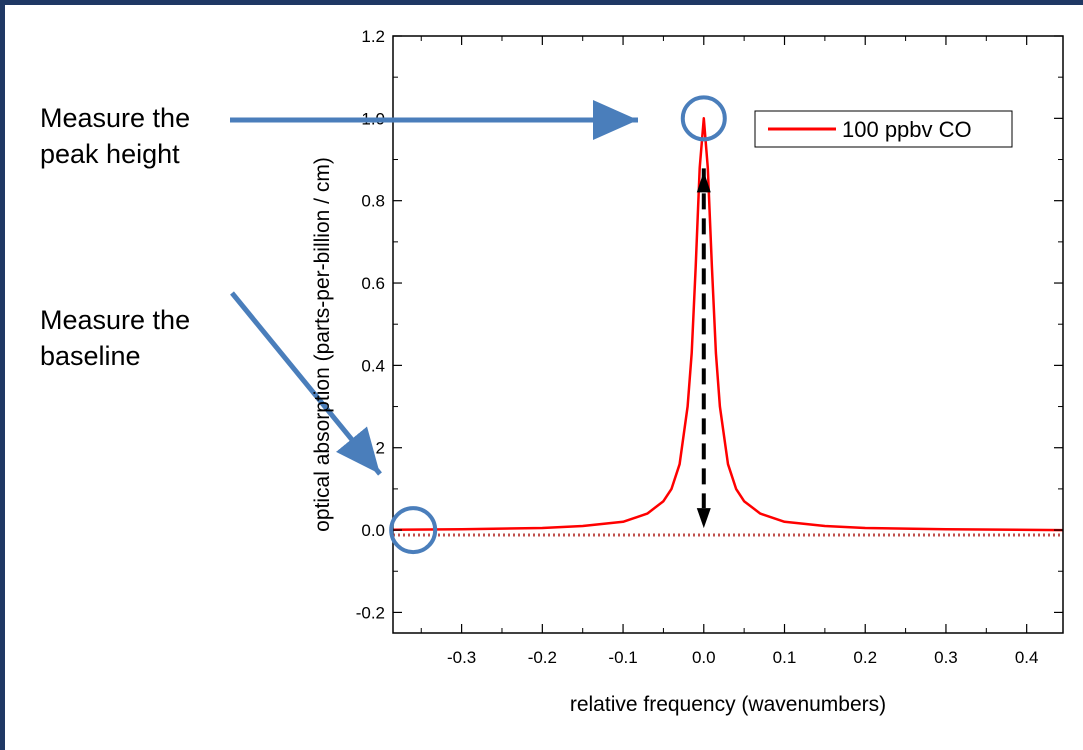  I want to click on x-tick-label: 0.2, so click(865, 657).